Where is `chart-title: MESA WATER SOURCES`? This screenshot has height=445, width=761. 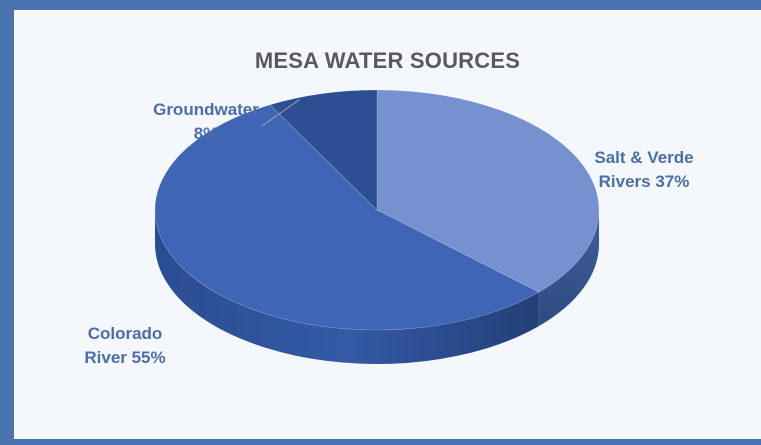 chart-title: MESA WATER SOURCES is located at coordinates (387, 60).